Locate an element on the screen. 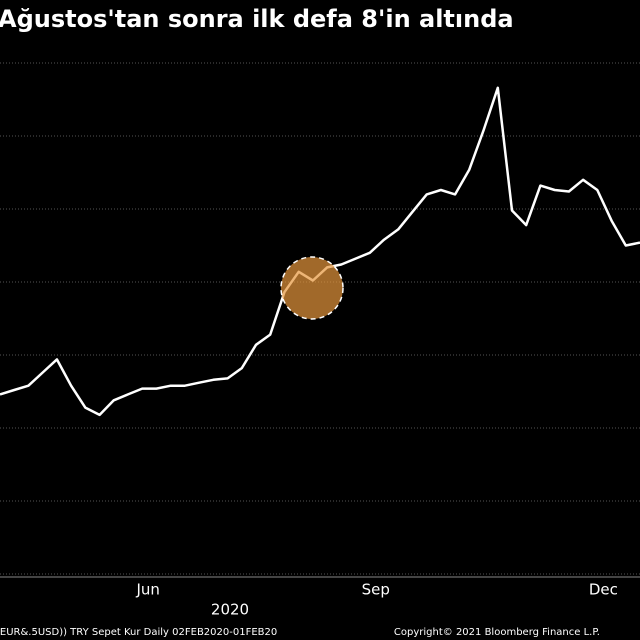 This screenshot has width=640, height=640. x-tick-label: Sep is located at coordinates (376, 590).